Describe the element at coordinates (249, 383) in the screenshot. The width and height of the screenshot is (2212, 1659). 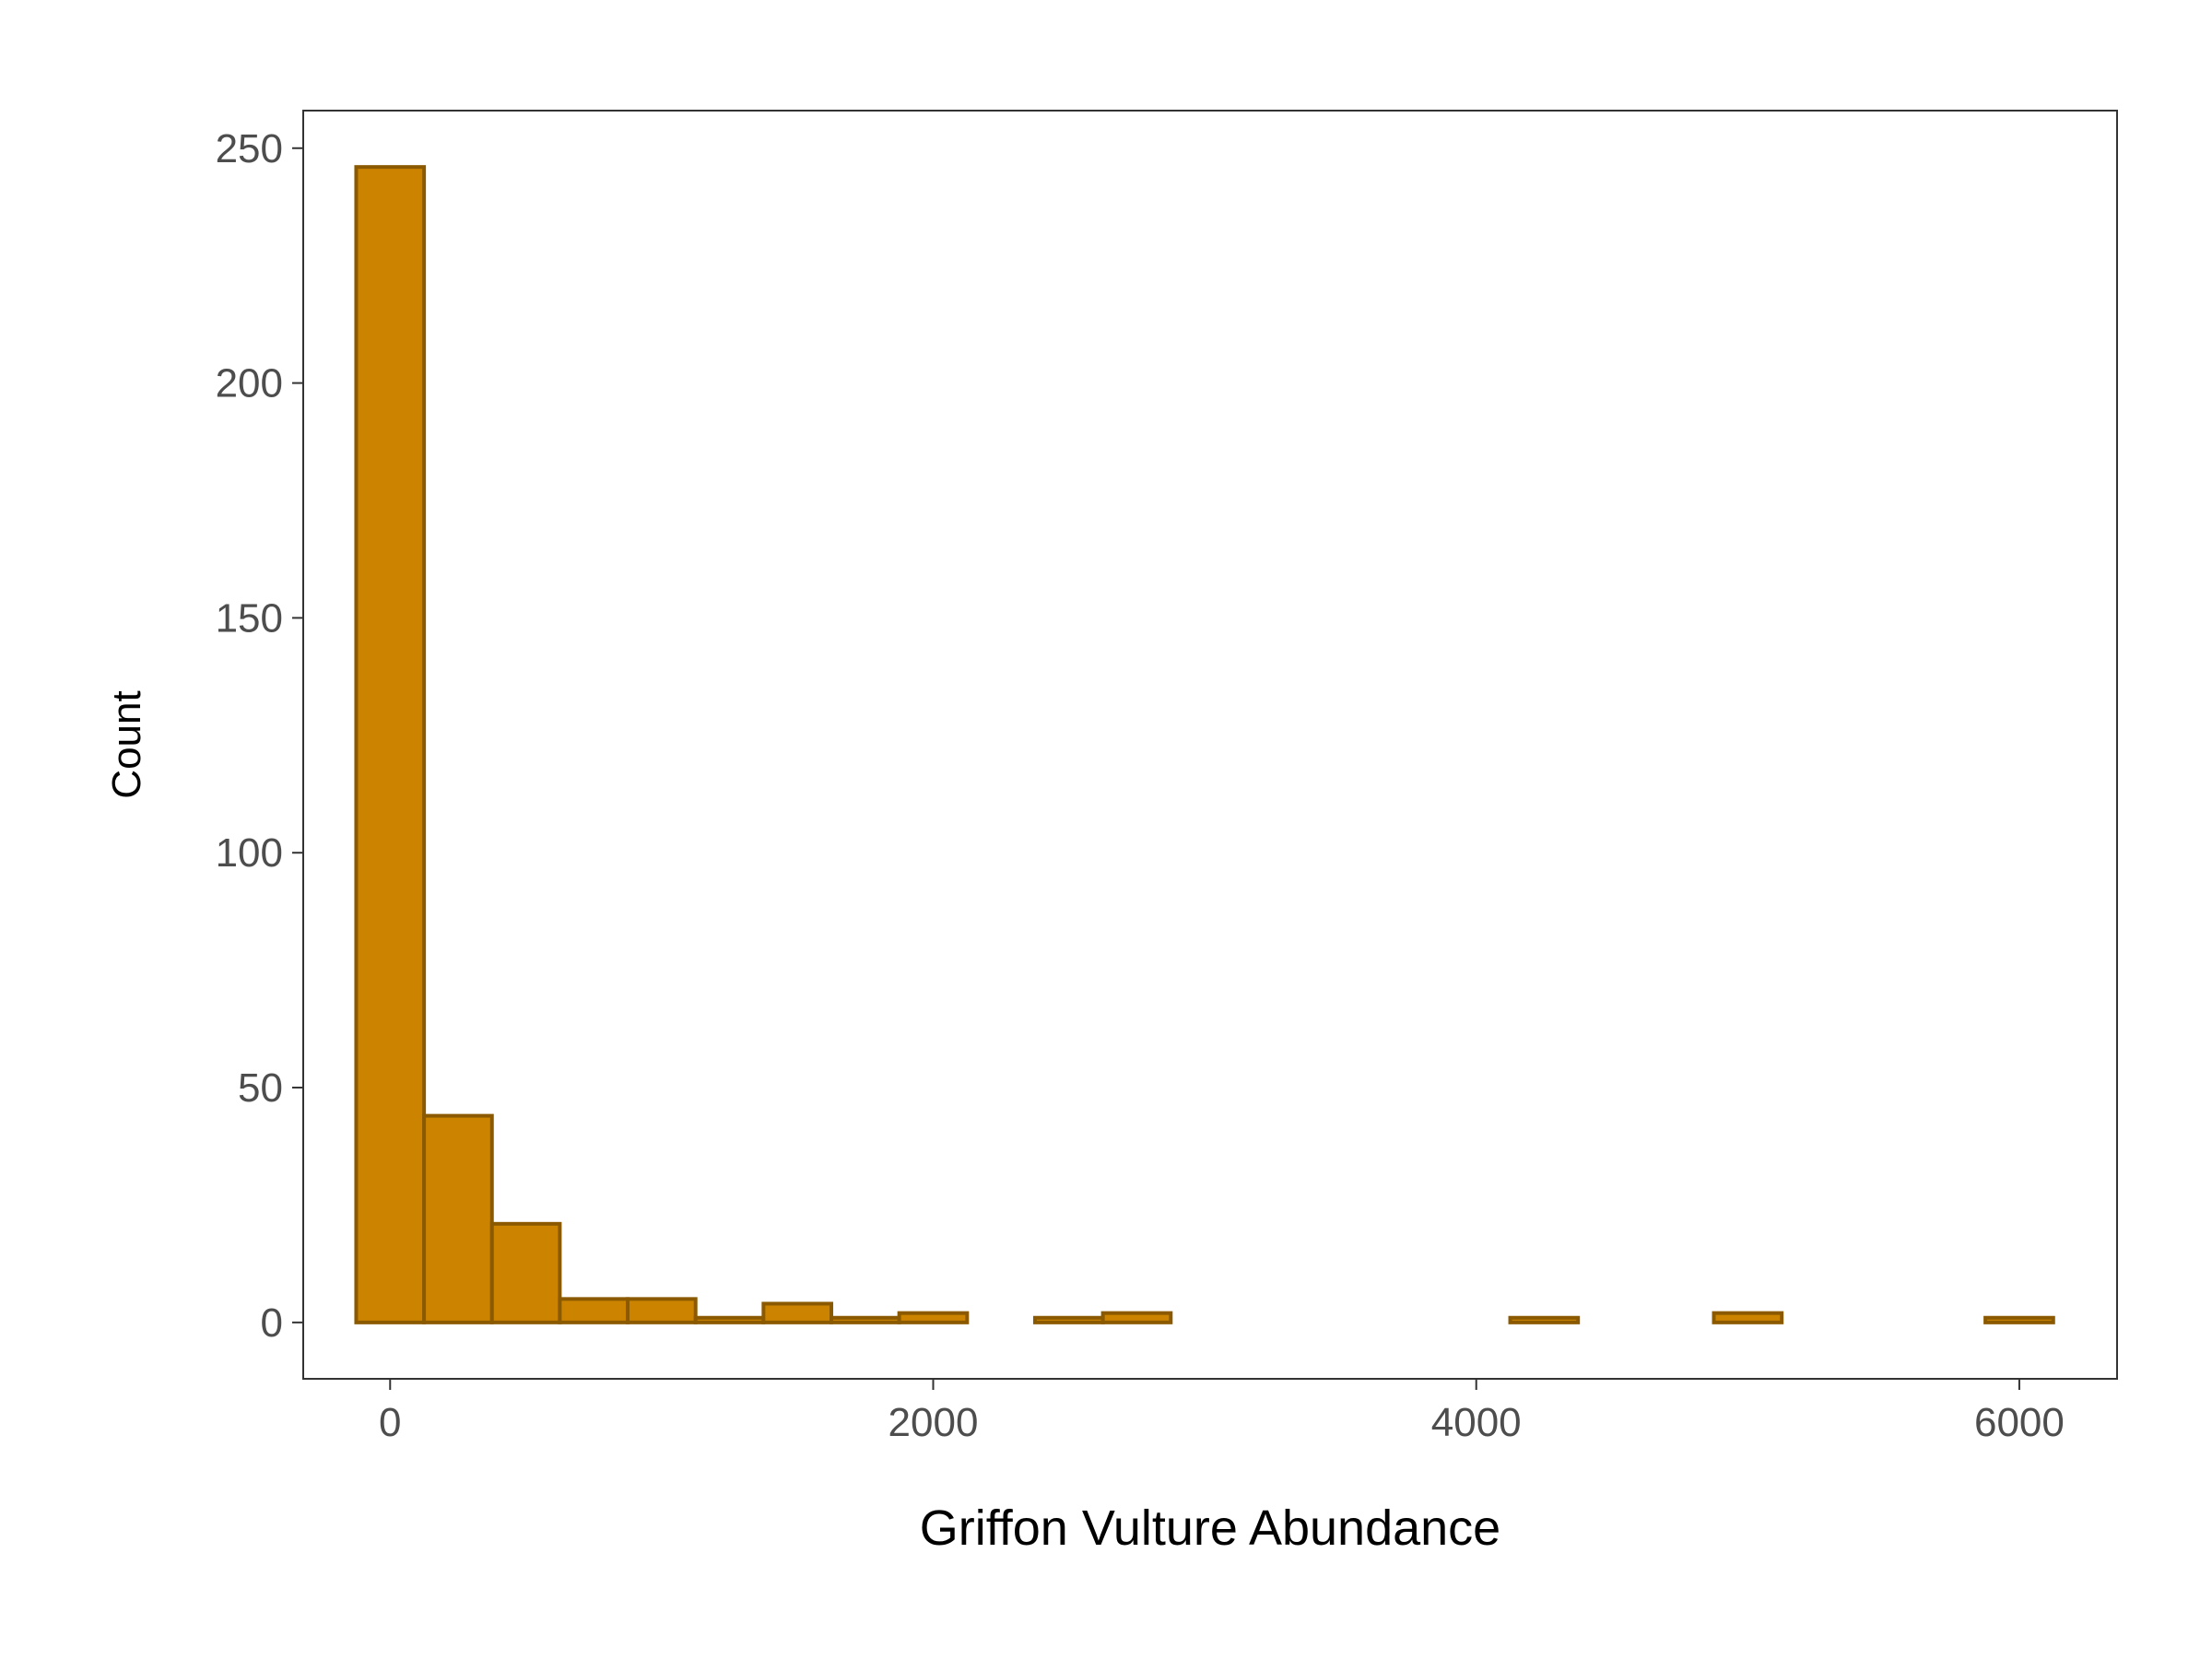
I see `y-tick-label: 200` at that location.